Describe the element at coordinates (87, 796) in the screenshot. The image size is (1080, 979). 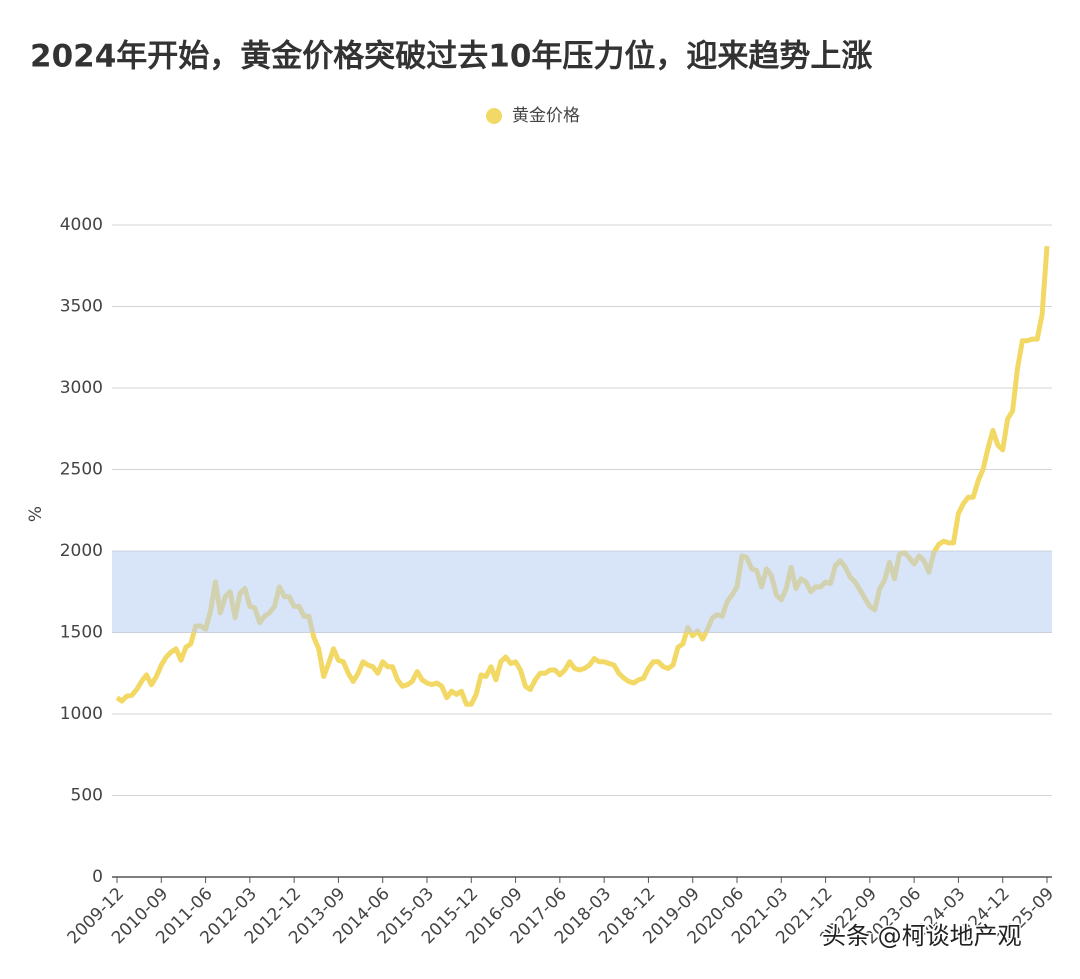
I see `y-tick-label: 500` at that location.